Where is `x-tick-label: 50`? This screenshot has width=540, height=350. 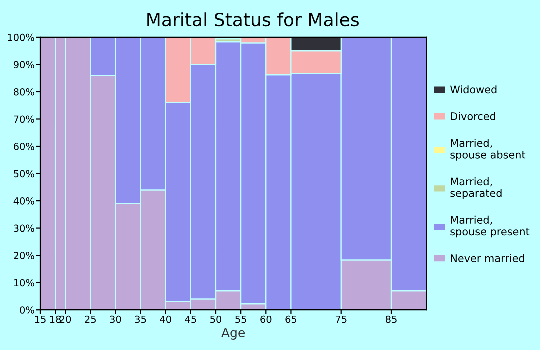
x-tick-label: 50 is located at coordinates (216, 320).